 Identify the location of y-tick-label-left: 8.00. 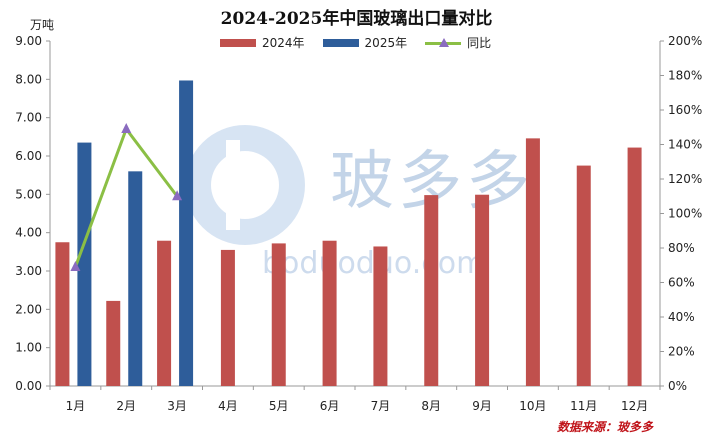
(28, 79).